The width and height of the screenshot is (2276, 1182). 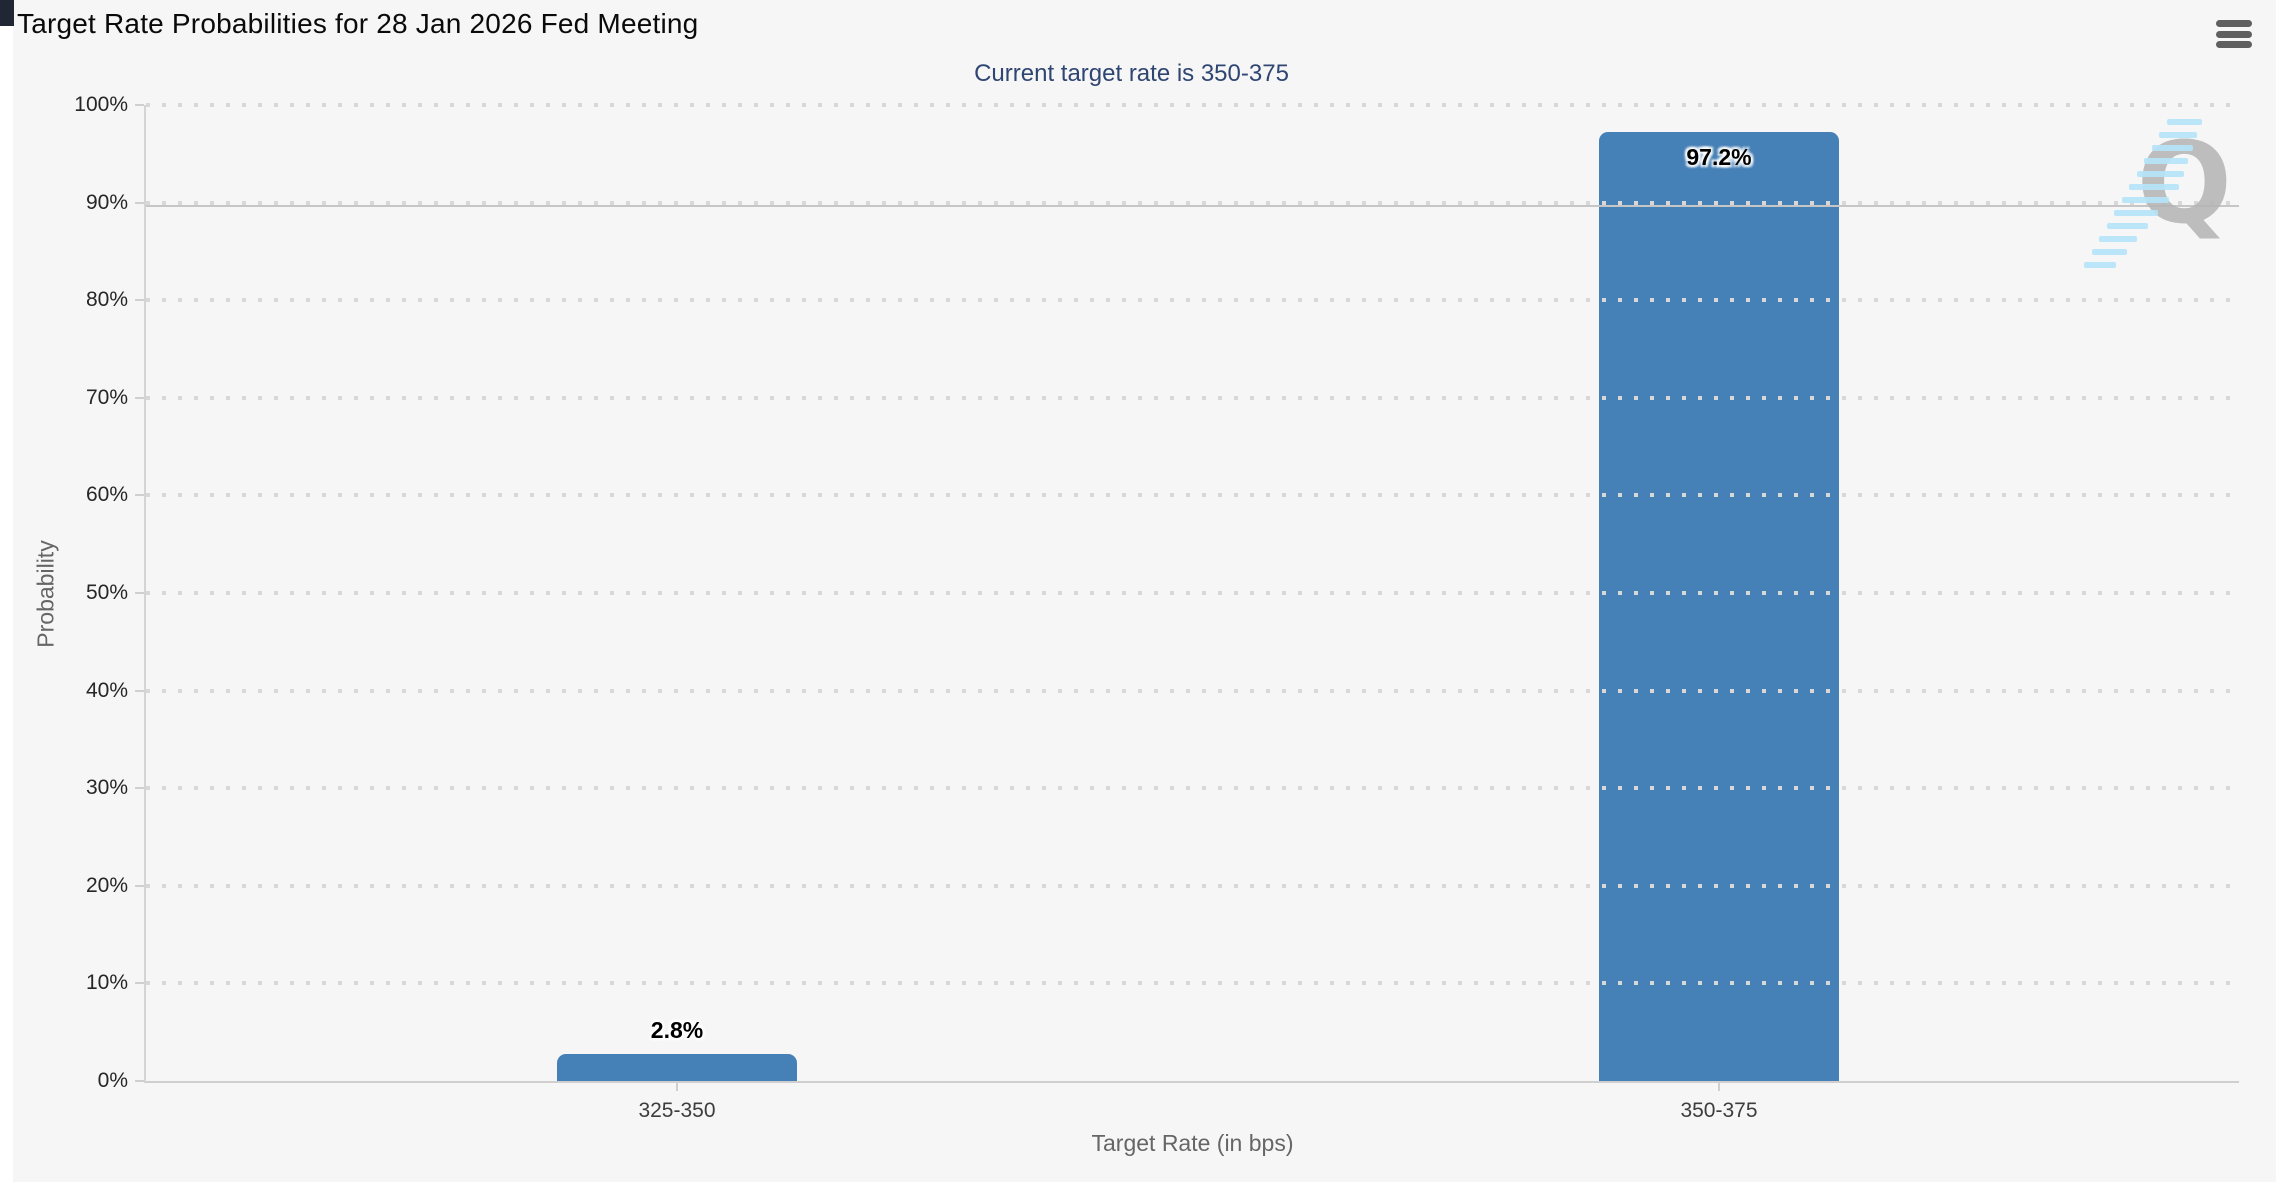 What do you see at coordinates (106, 592) in the screenshot?
I see `y-tick-label: 50%` at bounding box center [106, 592].